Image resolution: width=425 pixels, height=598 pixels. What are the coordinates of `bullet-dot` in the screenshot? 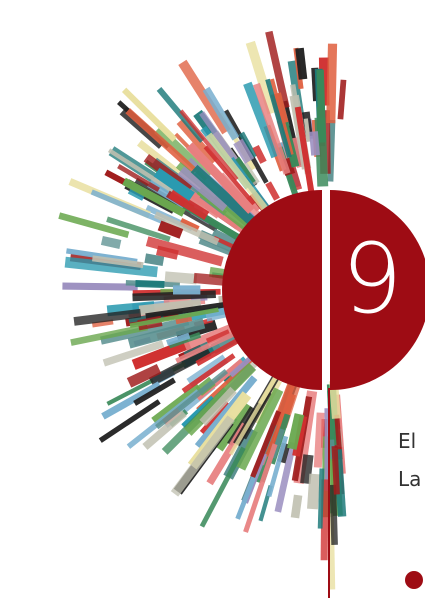 It's located at (414, 580).